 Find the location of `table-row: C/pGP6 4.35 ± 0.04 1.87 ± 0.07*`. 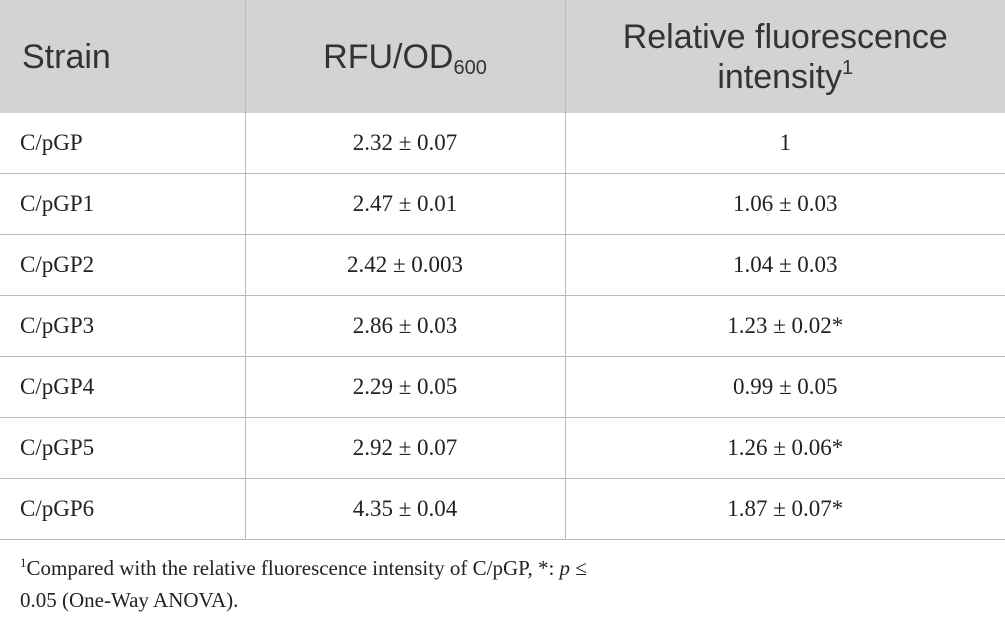

table-row: C/pGP6 4.35 ± 0.04 1.87 ± 0.07* is located at coordinates (502, 509).